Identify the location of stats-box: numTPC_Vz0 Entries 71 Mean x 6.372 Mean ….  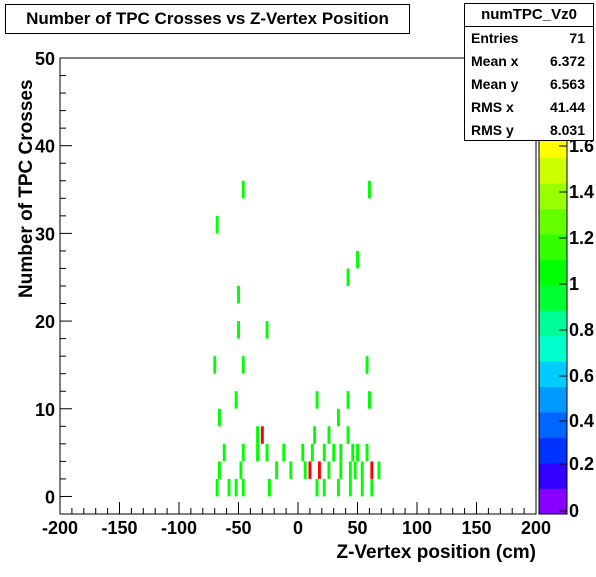
(529, 72).